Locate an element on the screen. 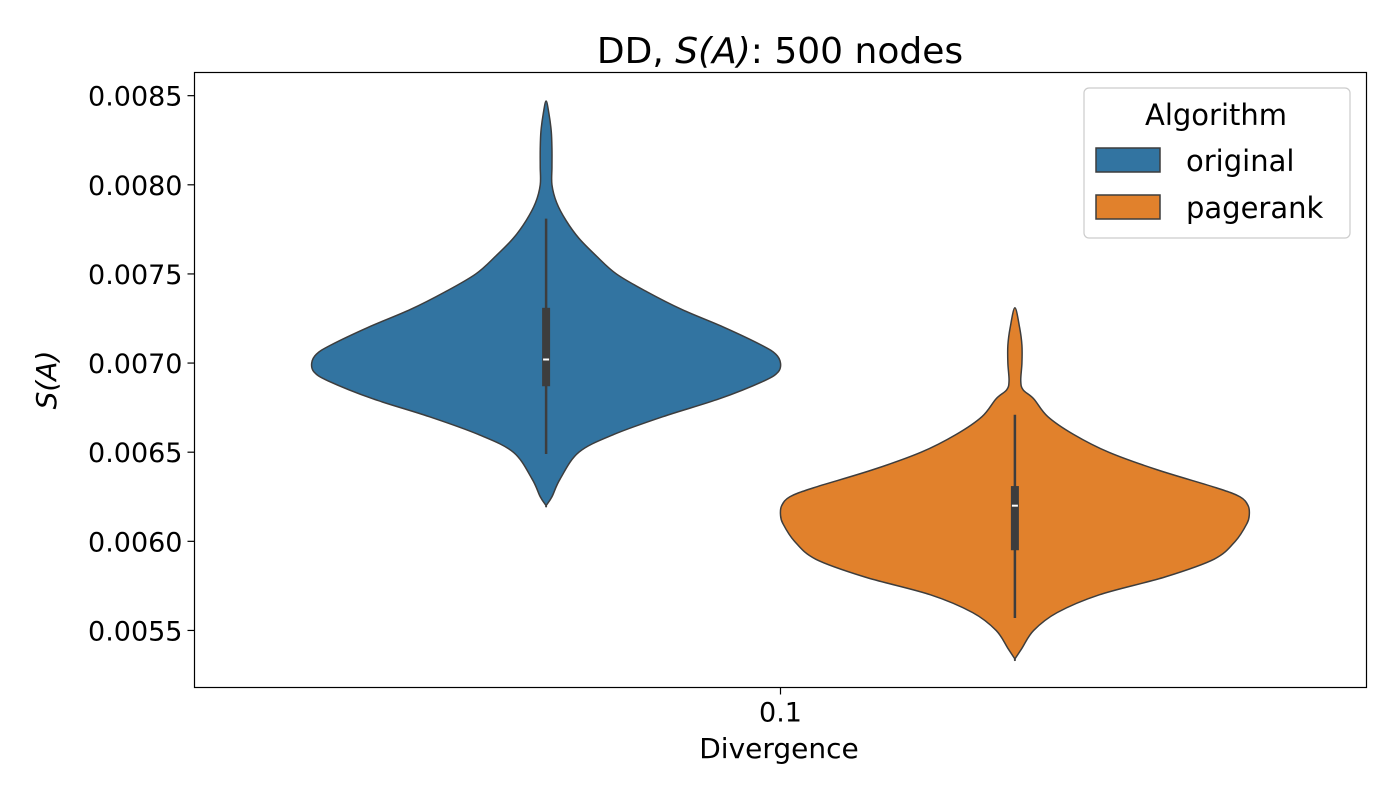 This screenshot has width=1400, height=800. y-tick-label: 0.0070 is located at coordinates (135, 364).